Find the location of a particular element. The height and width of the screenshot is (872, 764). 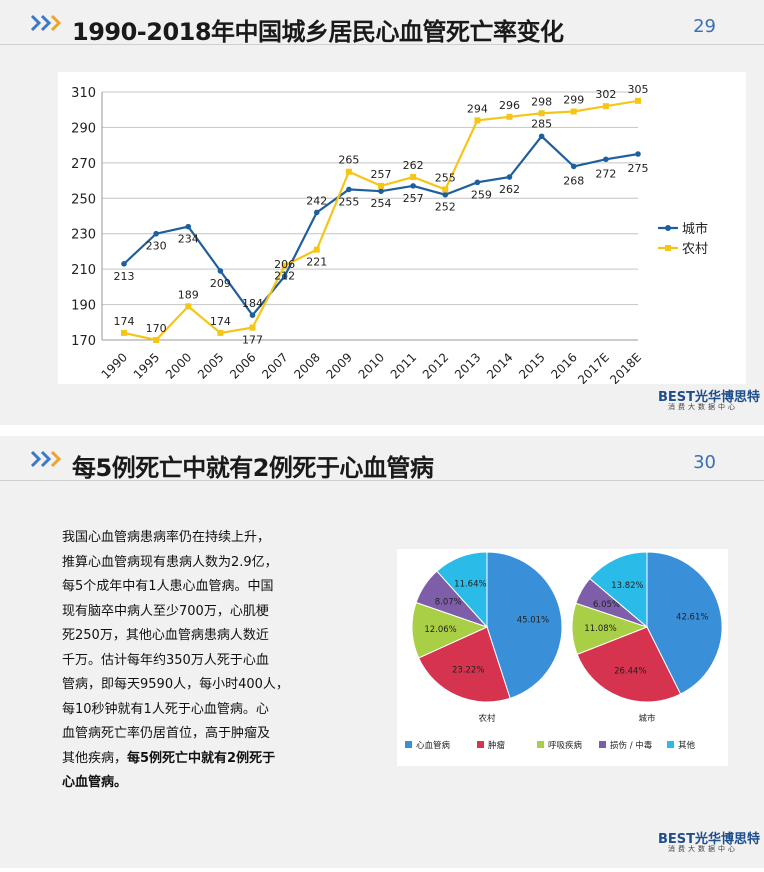

data-label-city: 255 is located at coordinates (348, 201).